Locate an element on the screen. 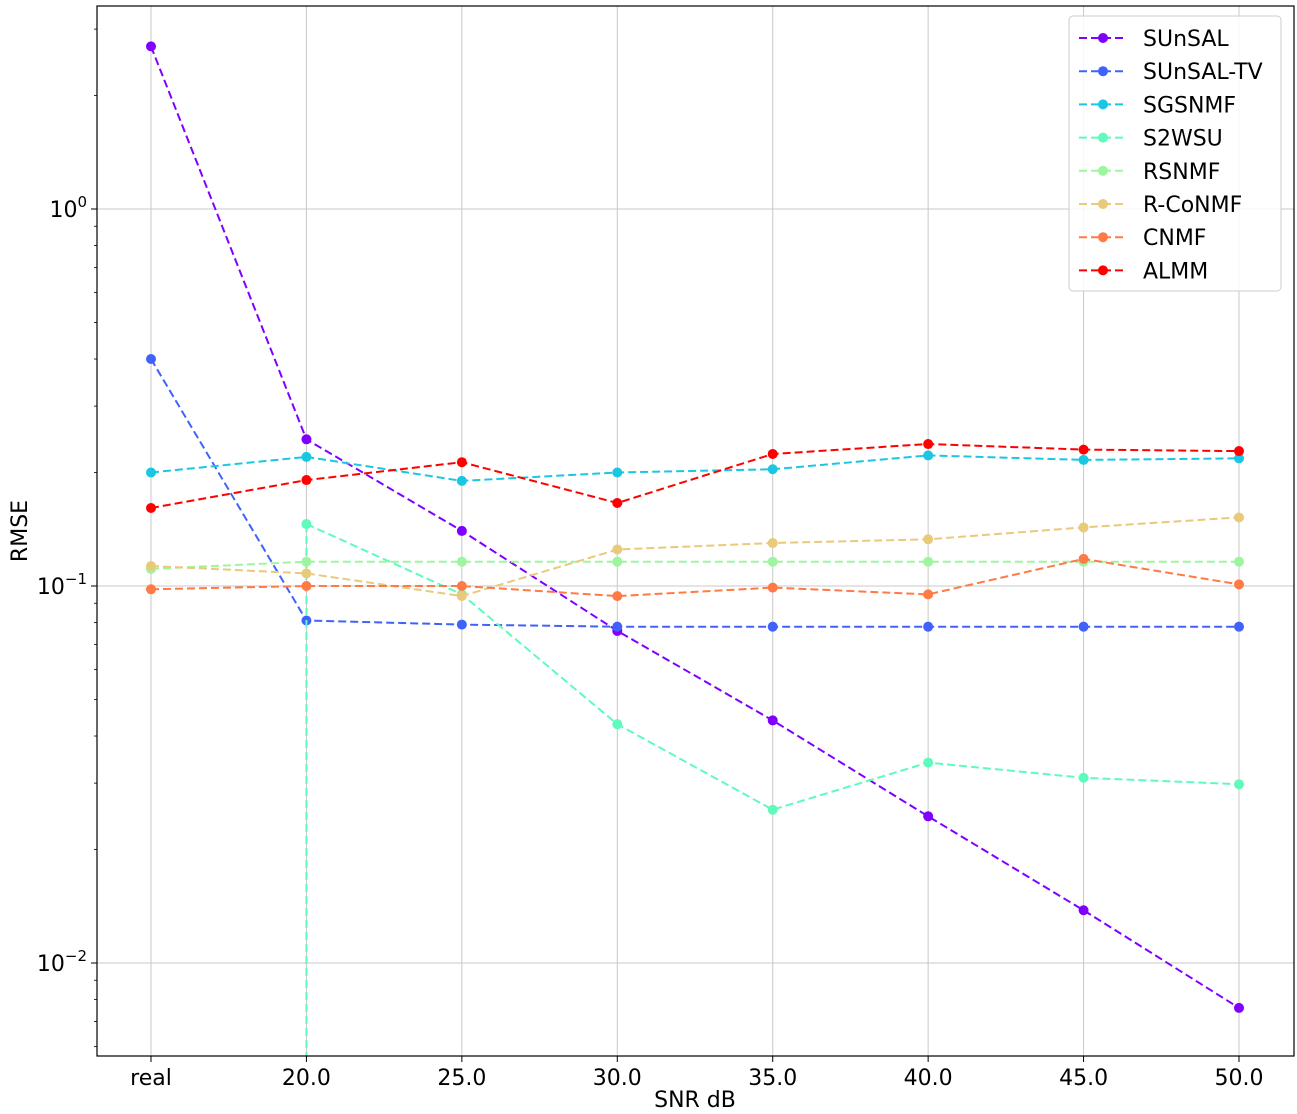  series-cnmf is located at coordinates (695, 577).